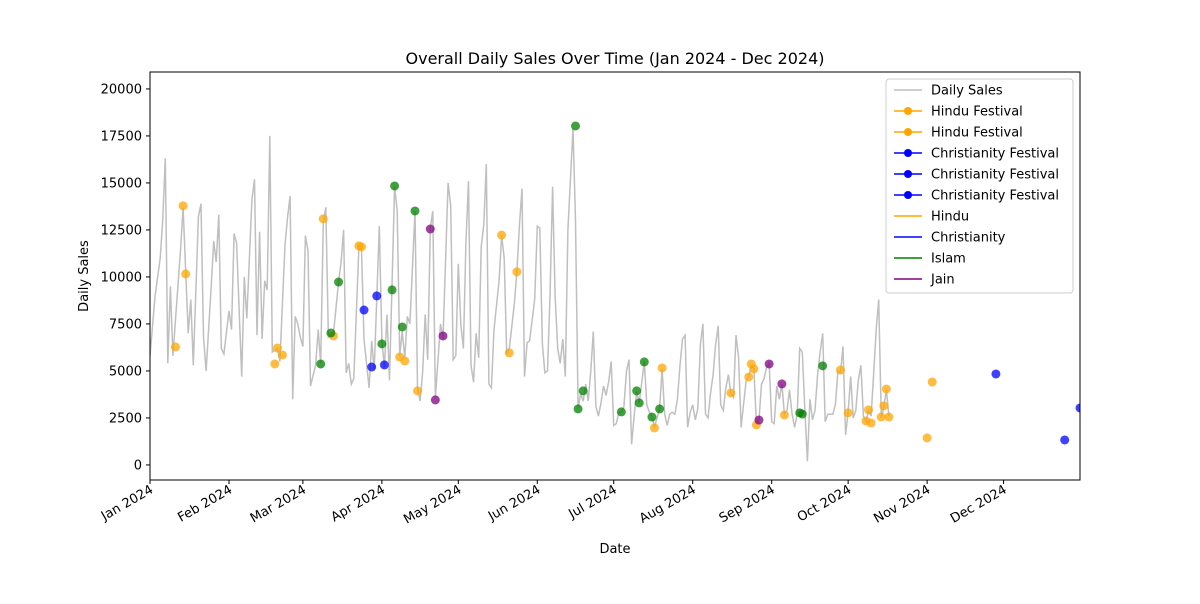 The width and height of the screenshot is (1200, 604). What do you see at coordinates (125, 371) in the screenshot?
I see `y-tick-label: 5000` at bounding box center [125, 371].